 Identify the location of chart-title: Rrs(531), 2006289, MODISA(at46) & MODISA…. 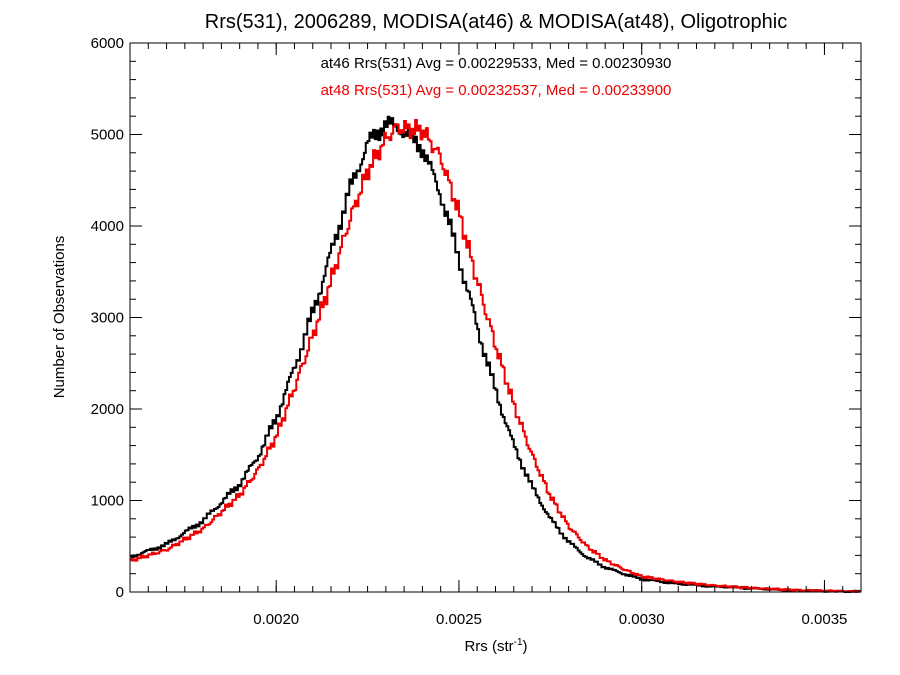
(496, 22).